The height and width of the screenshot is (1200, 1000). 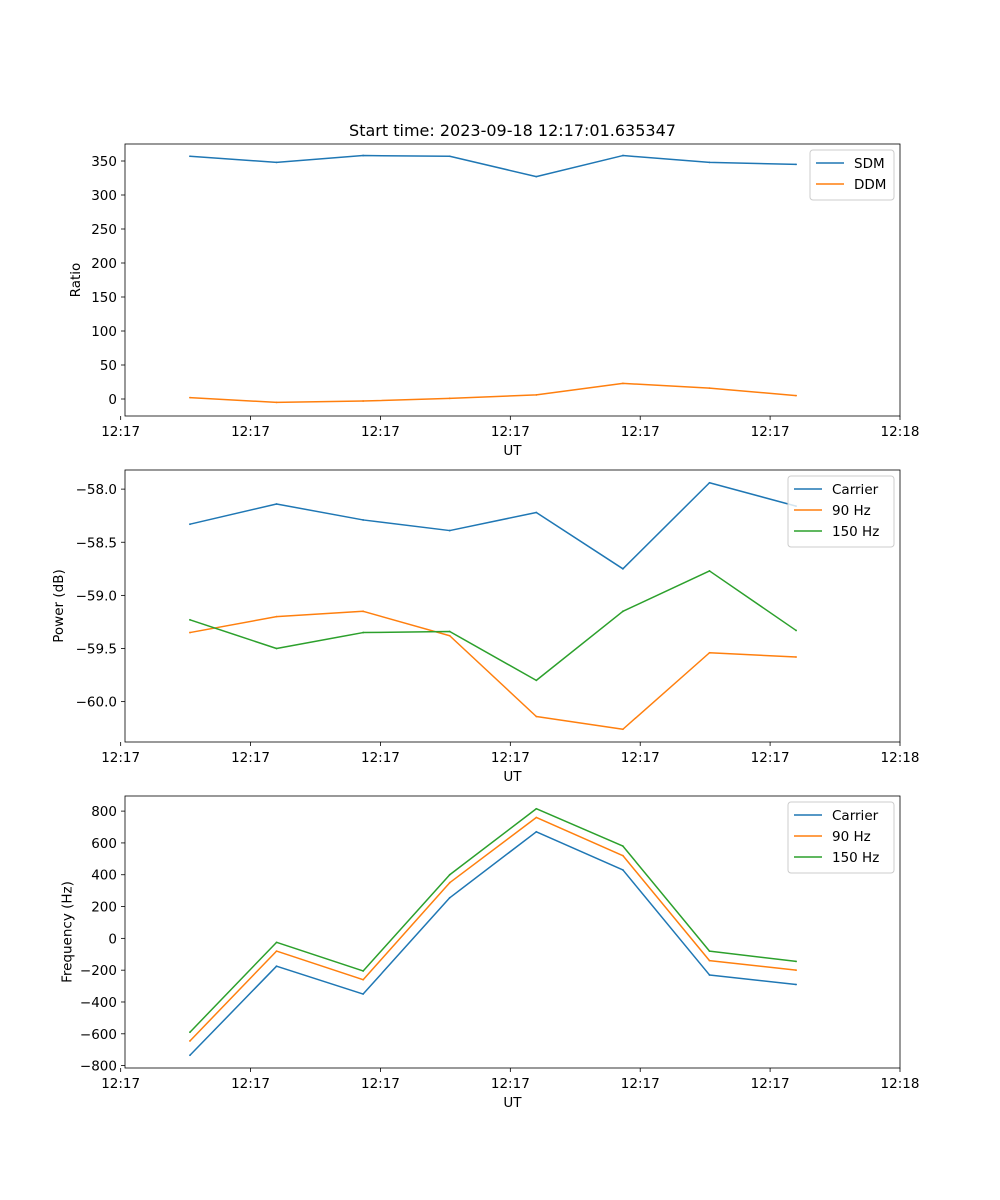 I want to click on y-tick-label: −400, so click(x=98, y=1003).